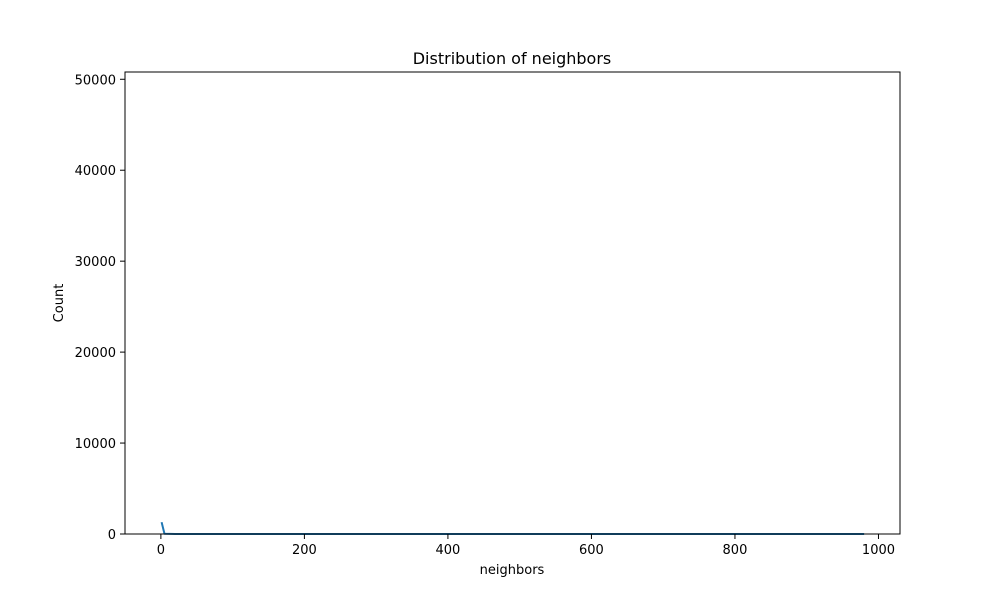 The image size is (1000, 600). Describe the element at coordinates (161, 550) in the screenshot. I see `x-tick-label: 0` at that location.